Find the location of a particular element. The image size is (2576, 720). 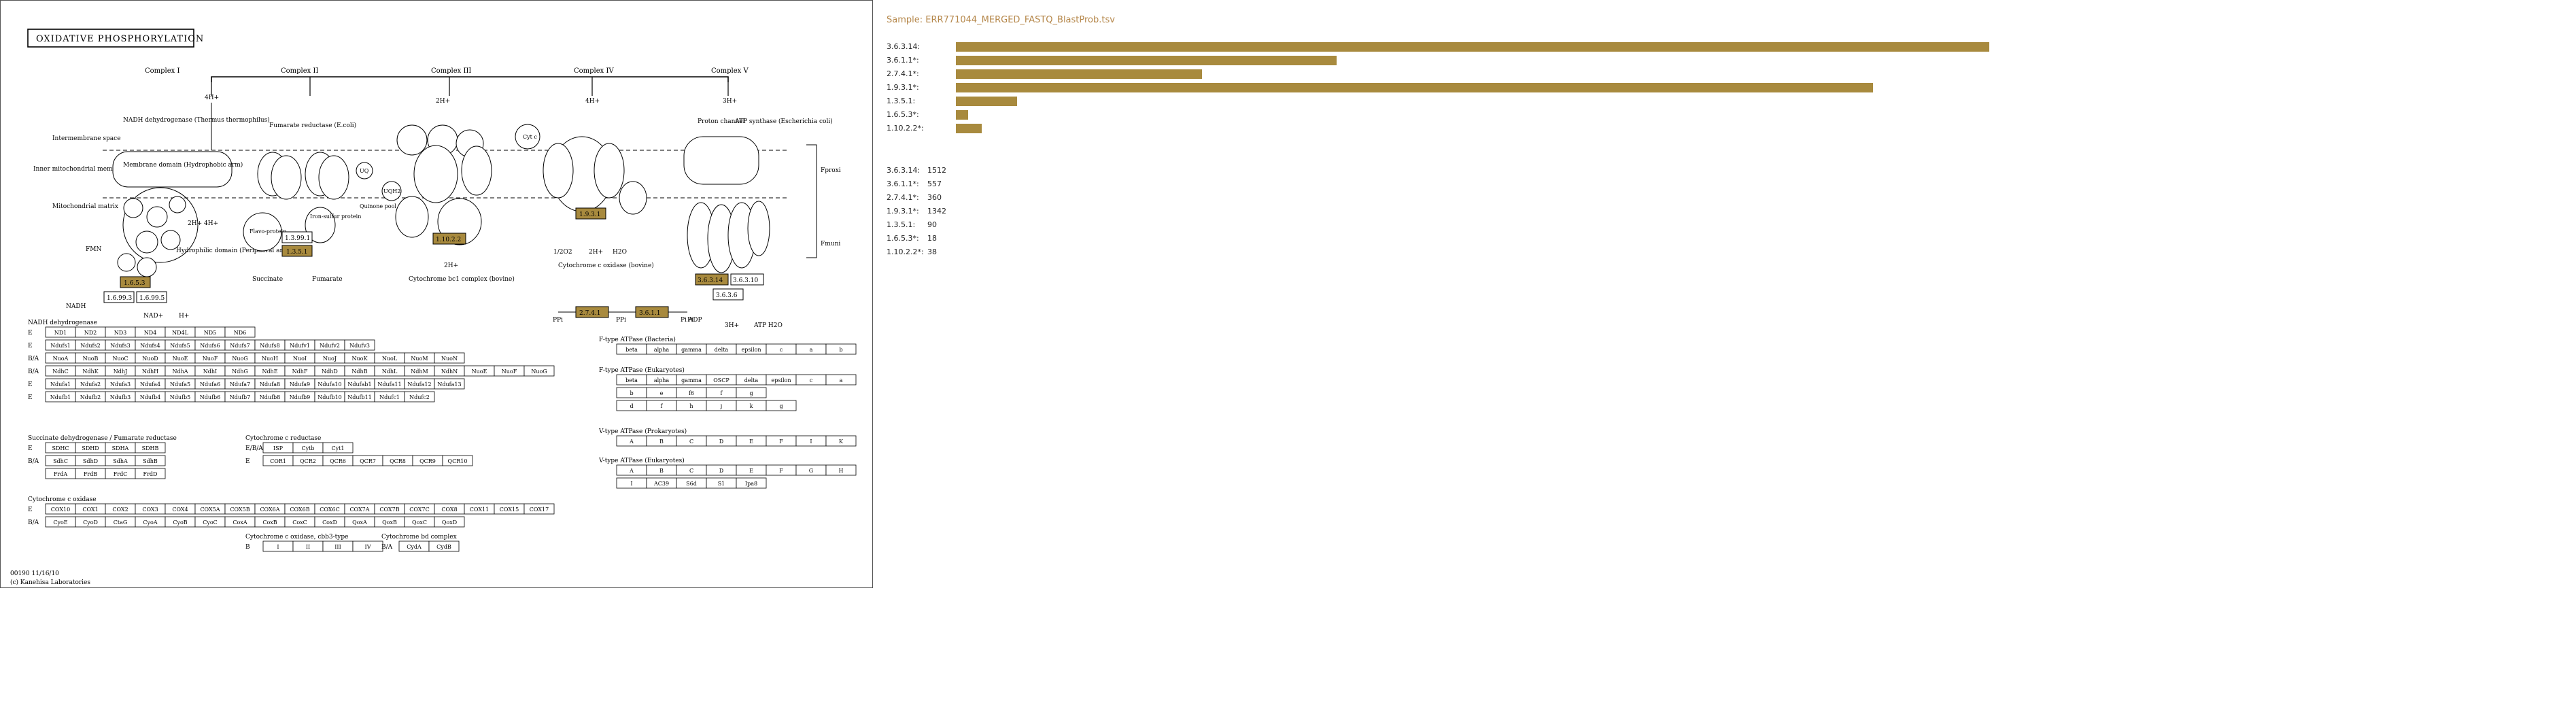

gene-cell: Ndufa3 is located at coordinates (120, 385).